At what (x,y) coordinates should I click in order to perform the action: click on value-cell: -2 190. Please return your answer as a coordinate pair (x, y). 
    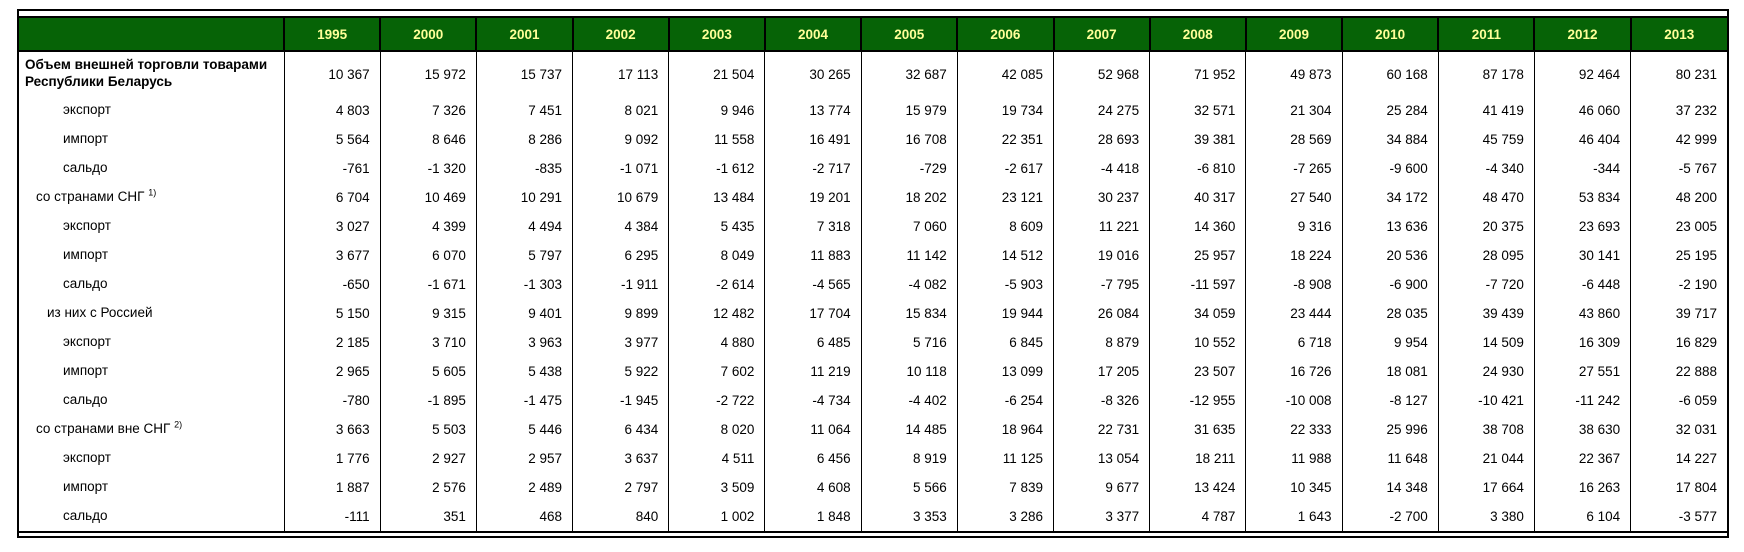
    Looking at the image, I should click on (1697, 284).